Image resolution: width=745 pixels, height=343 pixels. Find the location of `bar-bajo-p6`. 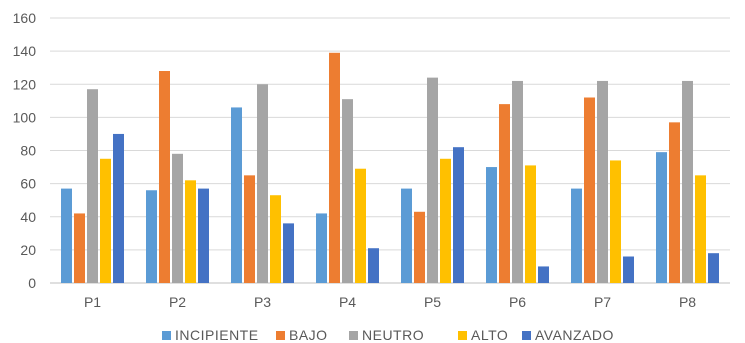

bar-bajo-p6 is located at coordinates (504, 193).